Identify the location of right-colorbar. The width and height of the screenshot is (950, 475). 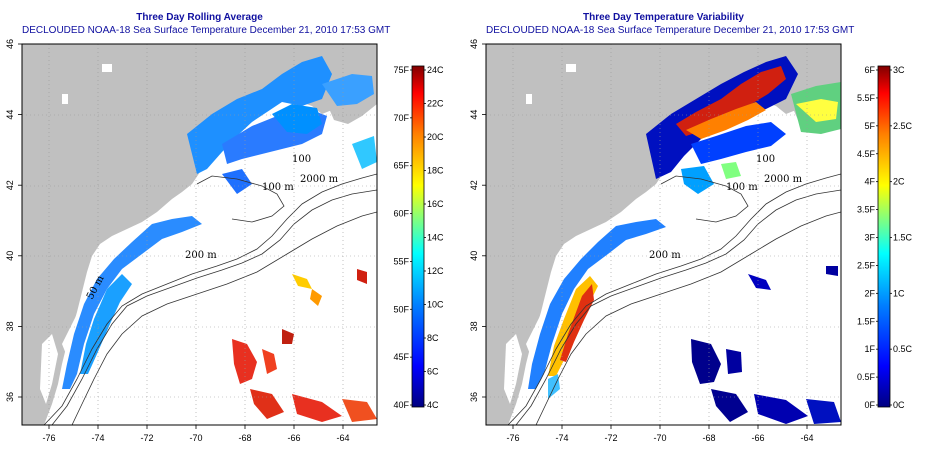
(884, 236).